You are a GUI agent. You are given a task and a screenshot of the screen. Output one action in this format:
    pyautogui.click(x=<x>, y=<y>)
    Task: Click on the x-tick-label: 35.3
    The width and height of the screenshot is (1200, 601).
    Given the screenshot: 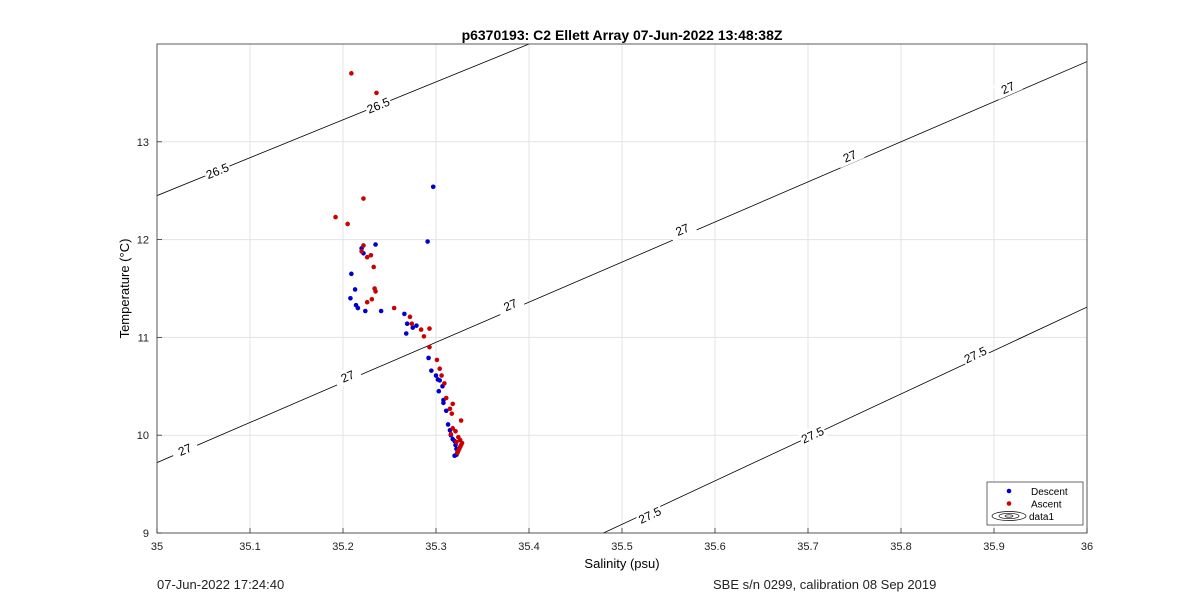 What is the action you would take?
    pyautogui.click(x=435, y=547)
    